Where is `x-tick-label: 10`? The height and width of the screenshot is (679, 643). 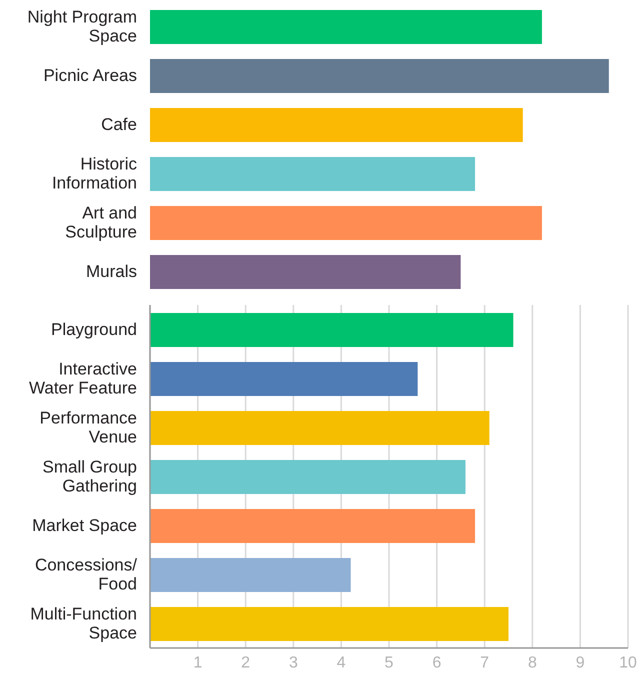
x-tick-label: 10 is located at coordinates (628, 663).